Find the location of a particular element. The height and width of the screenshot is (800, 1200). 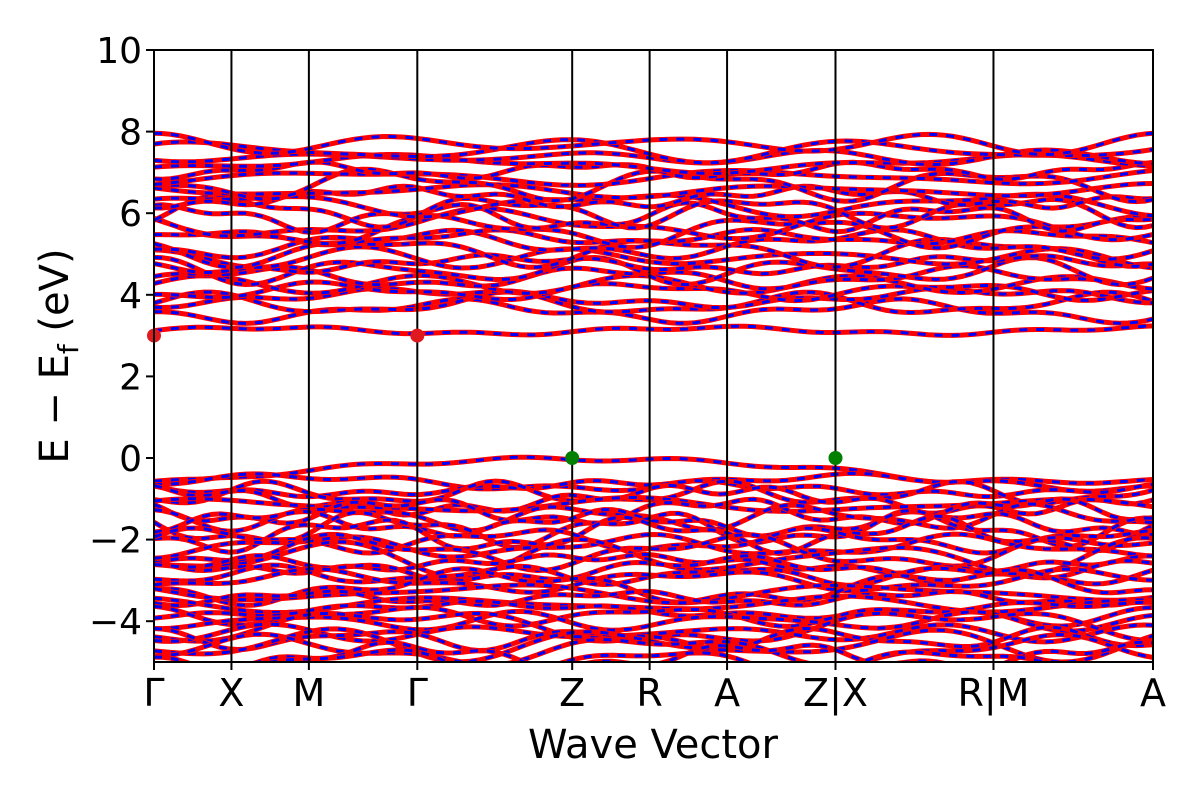

kpoint-label-8: R|M is located at coordinates (993, 693).